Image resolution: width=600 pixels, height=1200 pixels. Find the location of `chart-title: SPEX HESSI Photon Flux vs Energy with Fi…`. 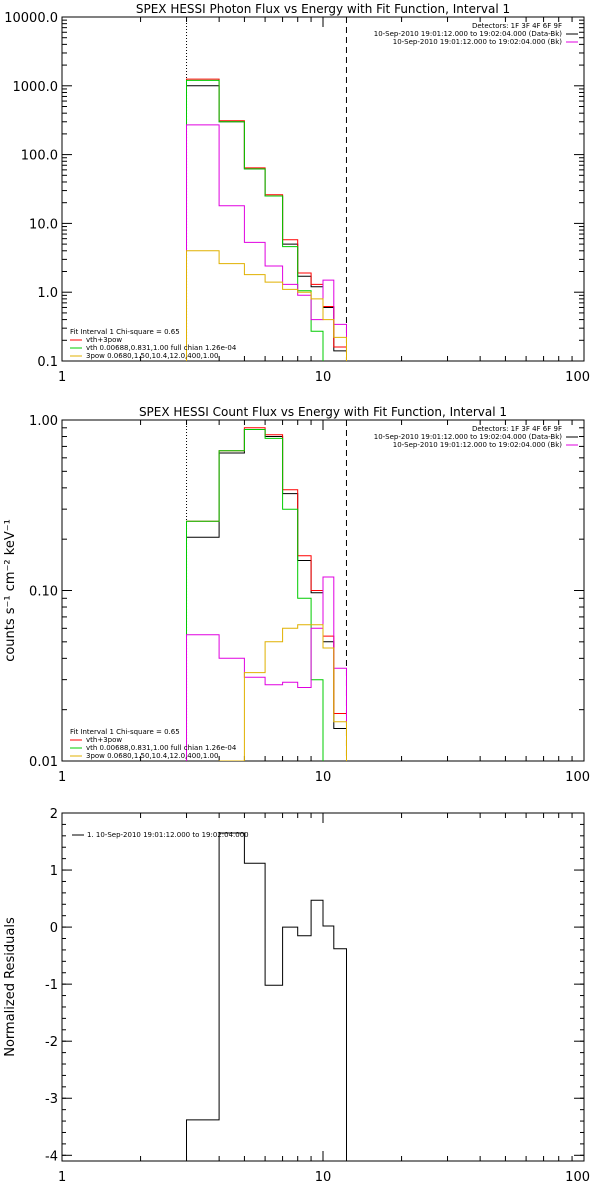

chart-title: SPEX HESSI Photon Flux vs Energy with Fi… is located at coordinates (323, 9).